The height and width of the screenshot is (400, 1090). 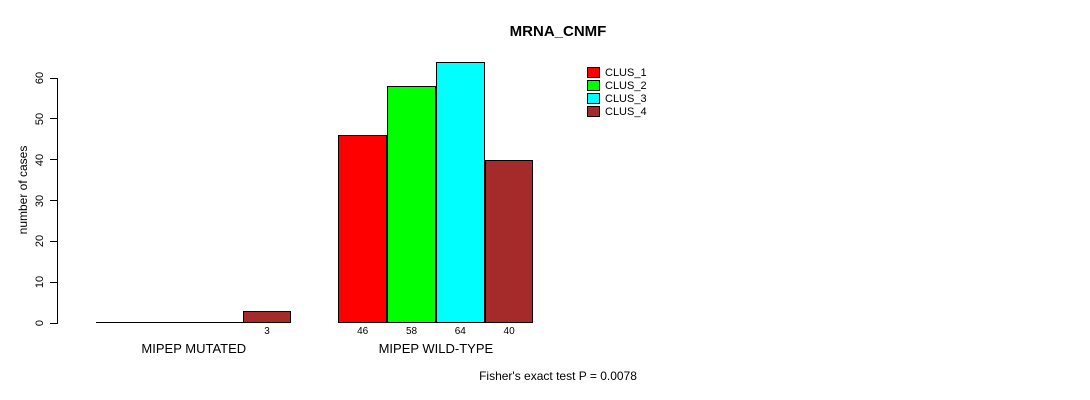 I want to click on y-tick-label: 60, so click(x=40, y=78).